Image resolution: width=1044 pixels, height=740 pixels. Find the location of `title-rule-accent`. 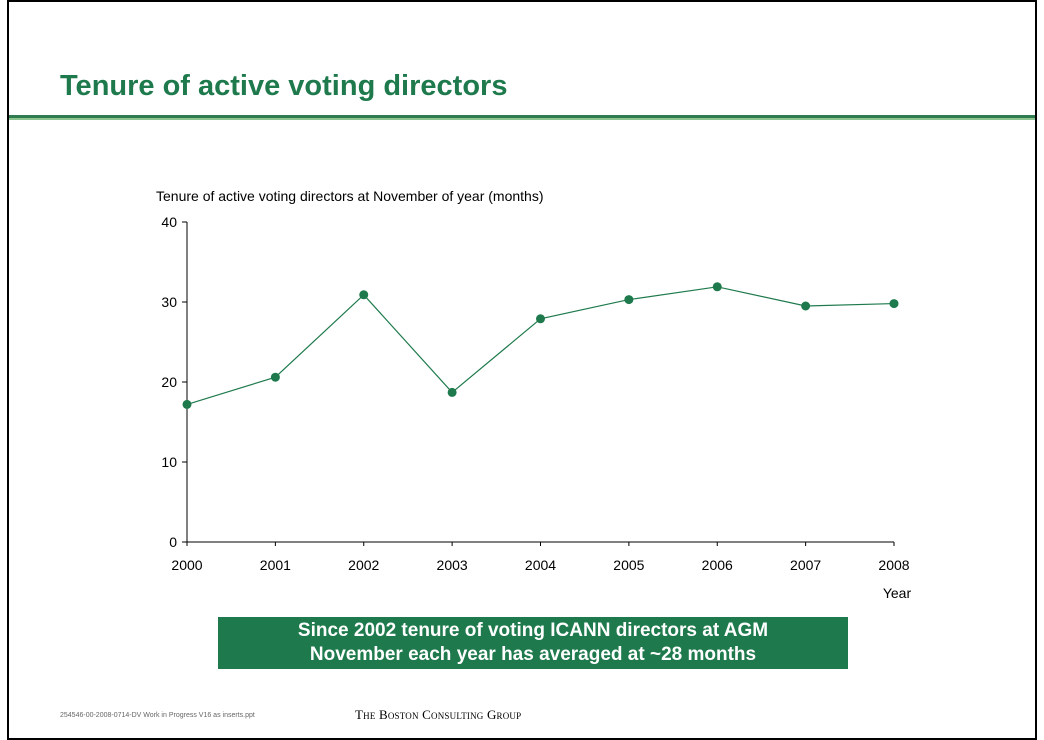

title-rule-accent is located at coordinates (522, 119).